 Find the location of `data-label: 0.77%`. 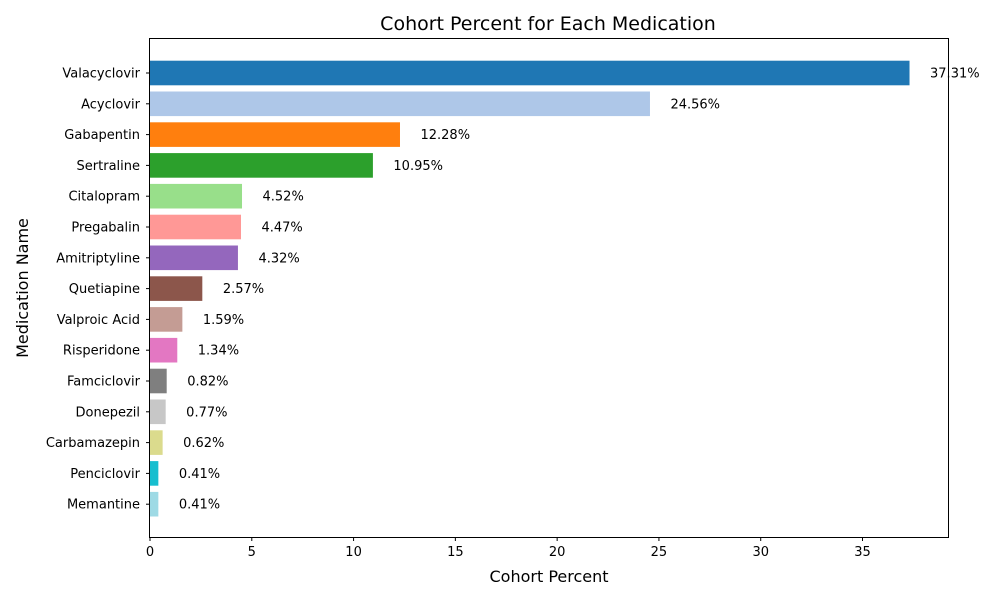

data-label: 0.77% is located at coordinates (206, 412).